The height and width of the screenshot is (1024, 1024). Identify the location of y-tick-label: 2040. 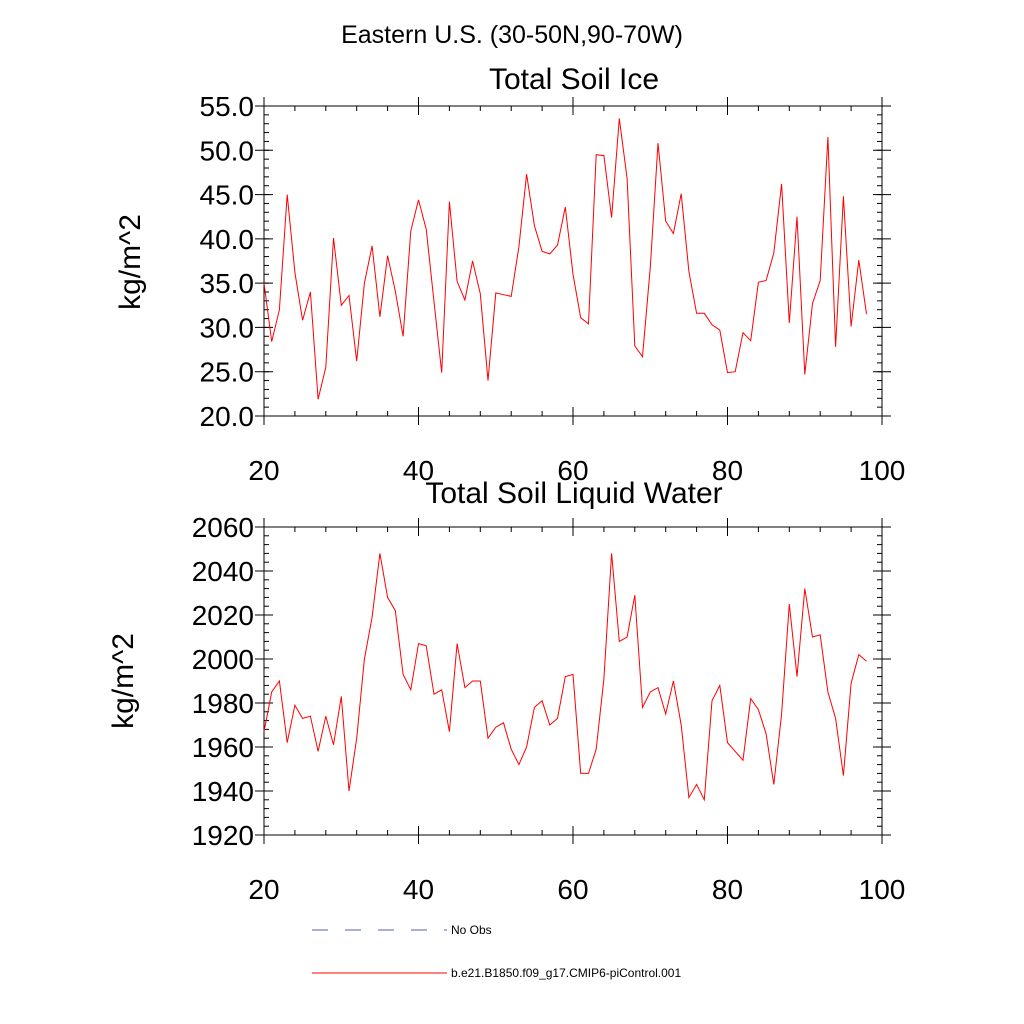
(223, 571).